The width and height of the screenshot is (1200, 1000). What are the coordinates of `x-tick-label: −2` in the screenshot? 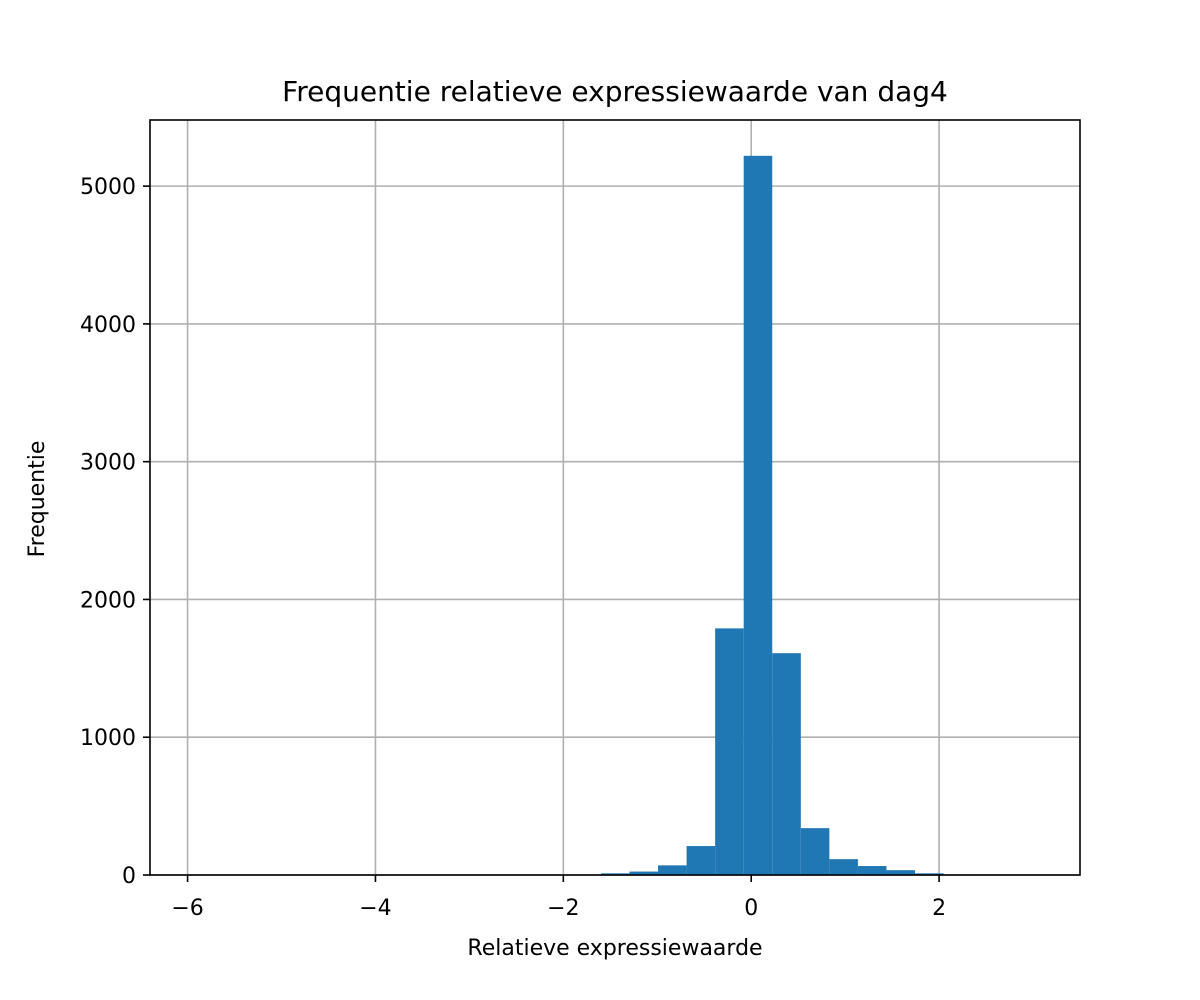 It's located at (563, 908).